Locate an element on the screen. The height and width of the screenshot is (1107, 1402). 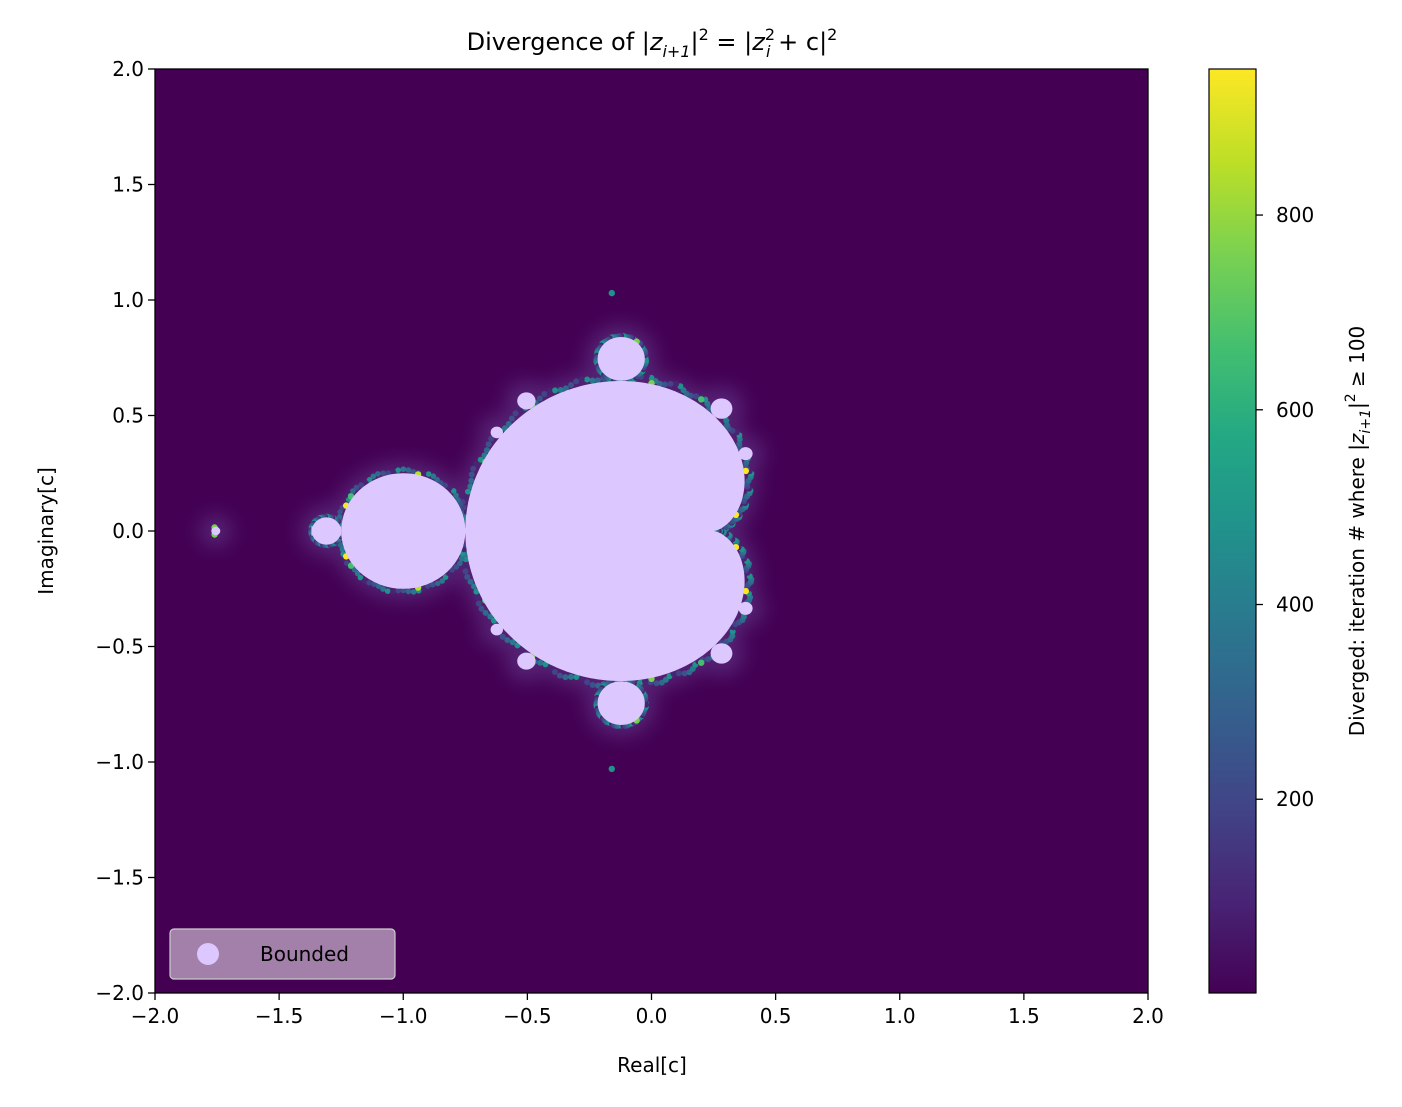
x-tick-label: 0.5 is located at coordinates (776, 1016).